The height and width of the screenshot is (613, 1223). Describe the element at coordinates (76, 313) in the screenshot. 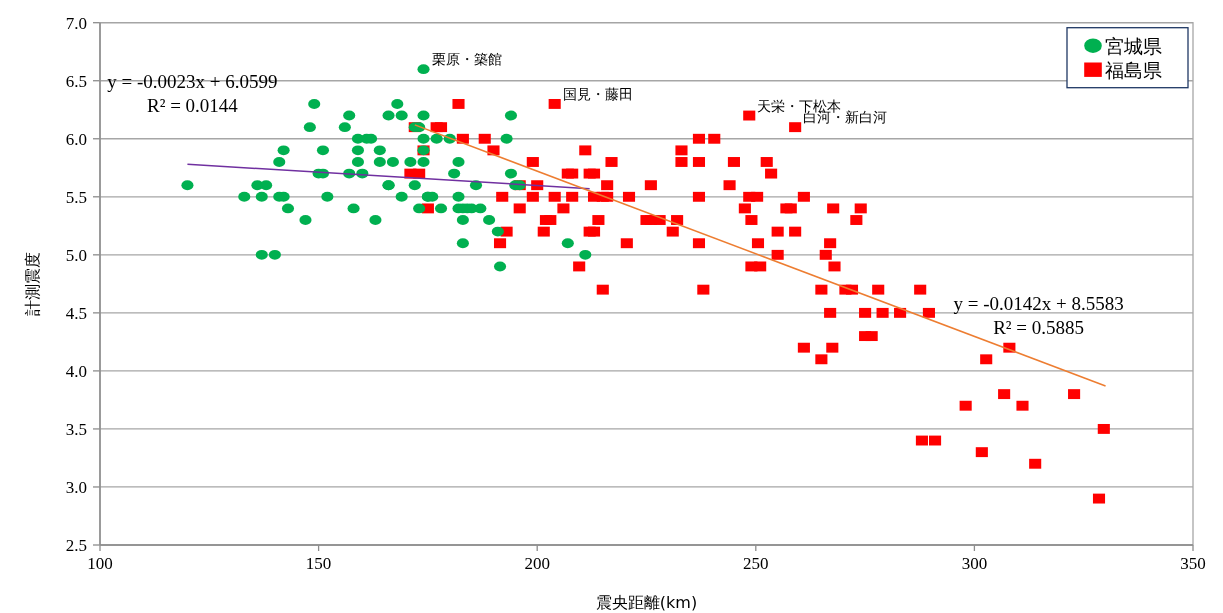

I see `y-tick-label: 4.5` at that location.